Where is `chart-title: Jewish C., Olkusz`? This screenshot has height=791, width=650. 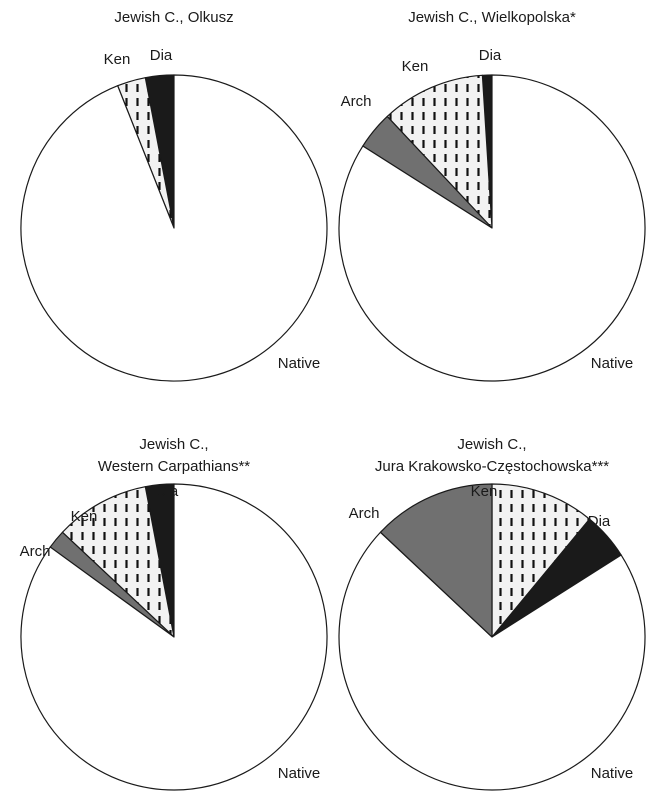
chart-title: Jewish C., Olkusz is located at coordinates (173, 17).